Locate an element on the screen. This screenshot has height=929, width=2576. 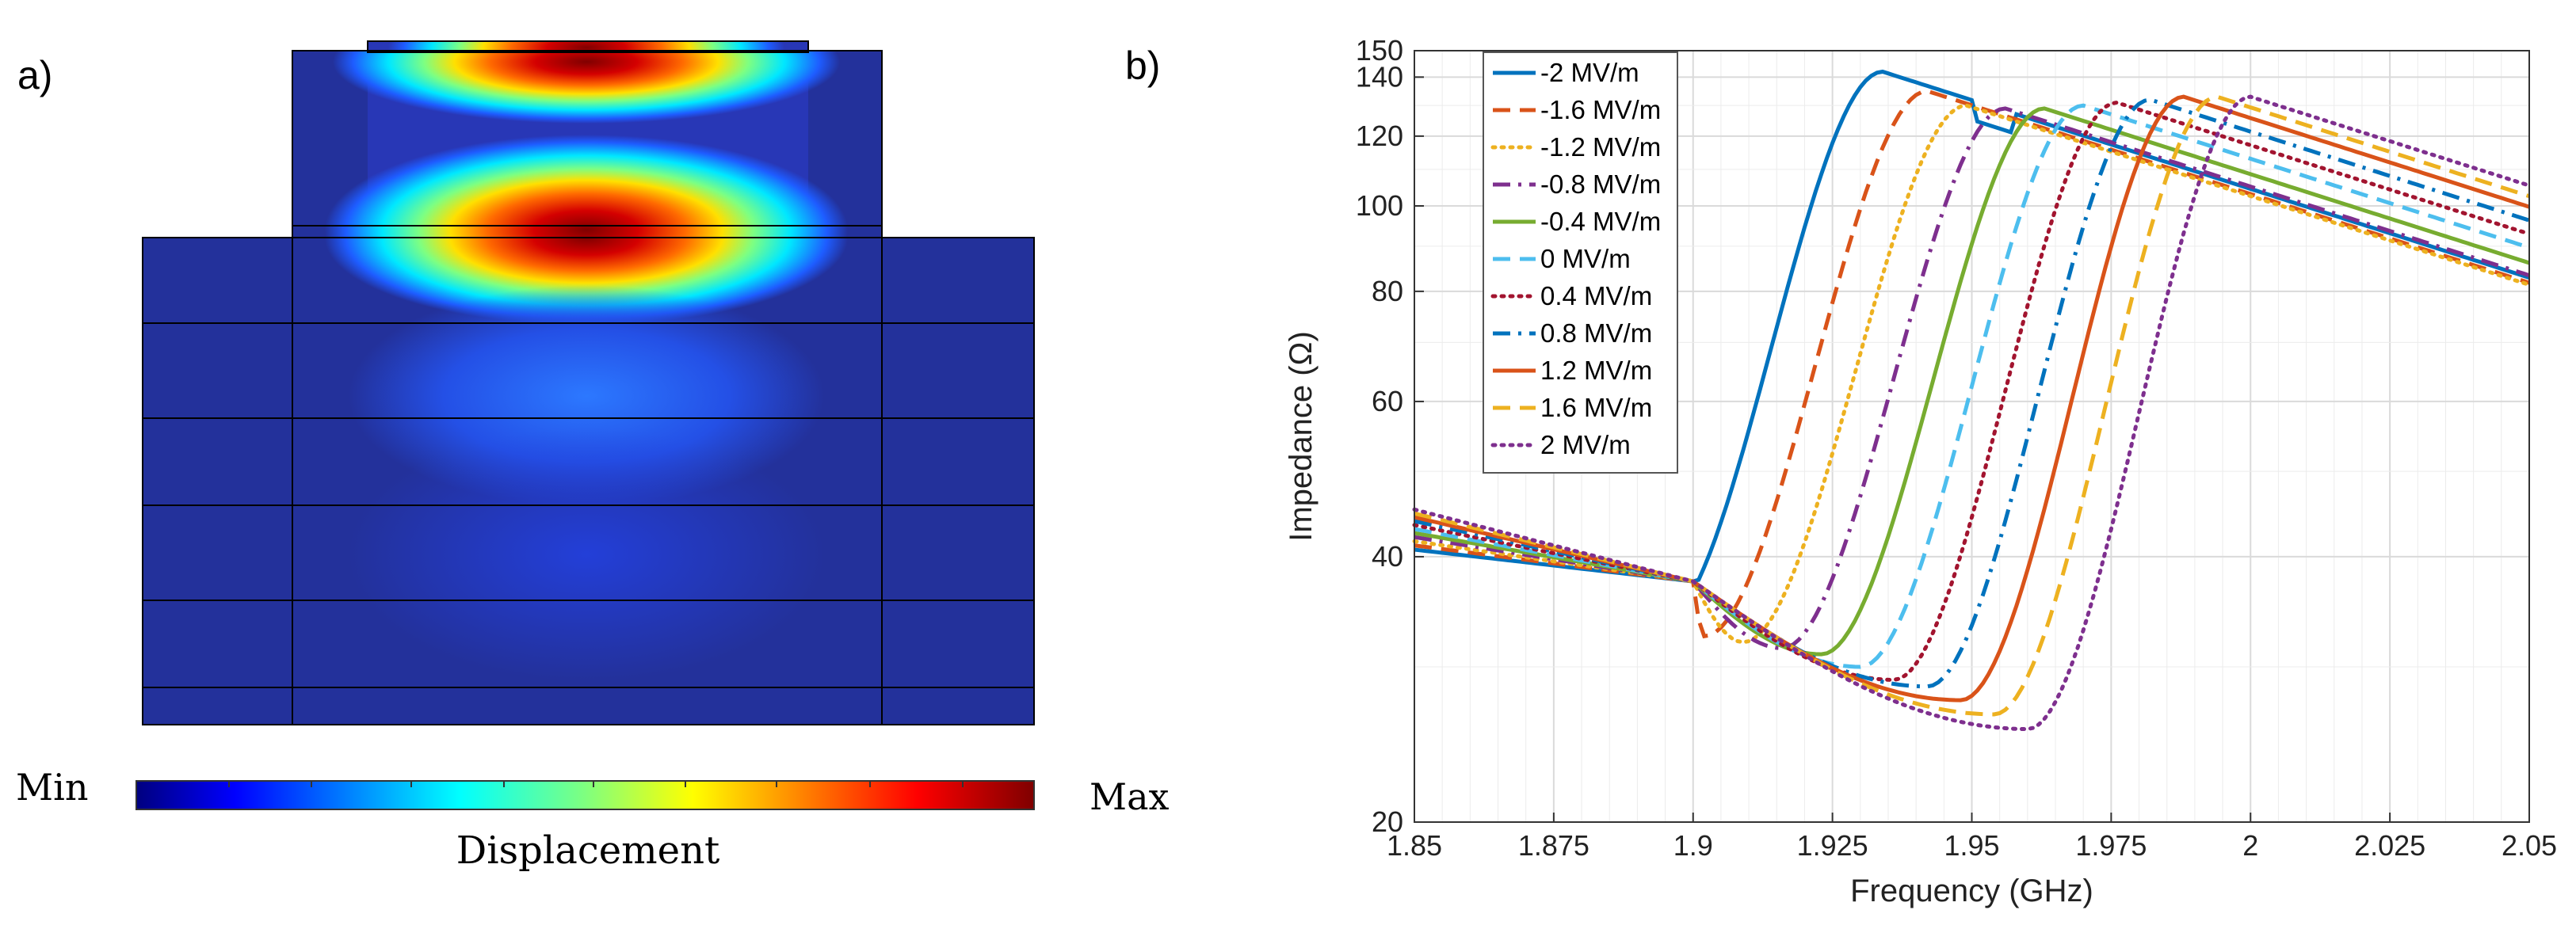
x-tick-label: 1.95 is located at coordinates (1971, 845).